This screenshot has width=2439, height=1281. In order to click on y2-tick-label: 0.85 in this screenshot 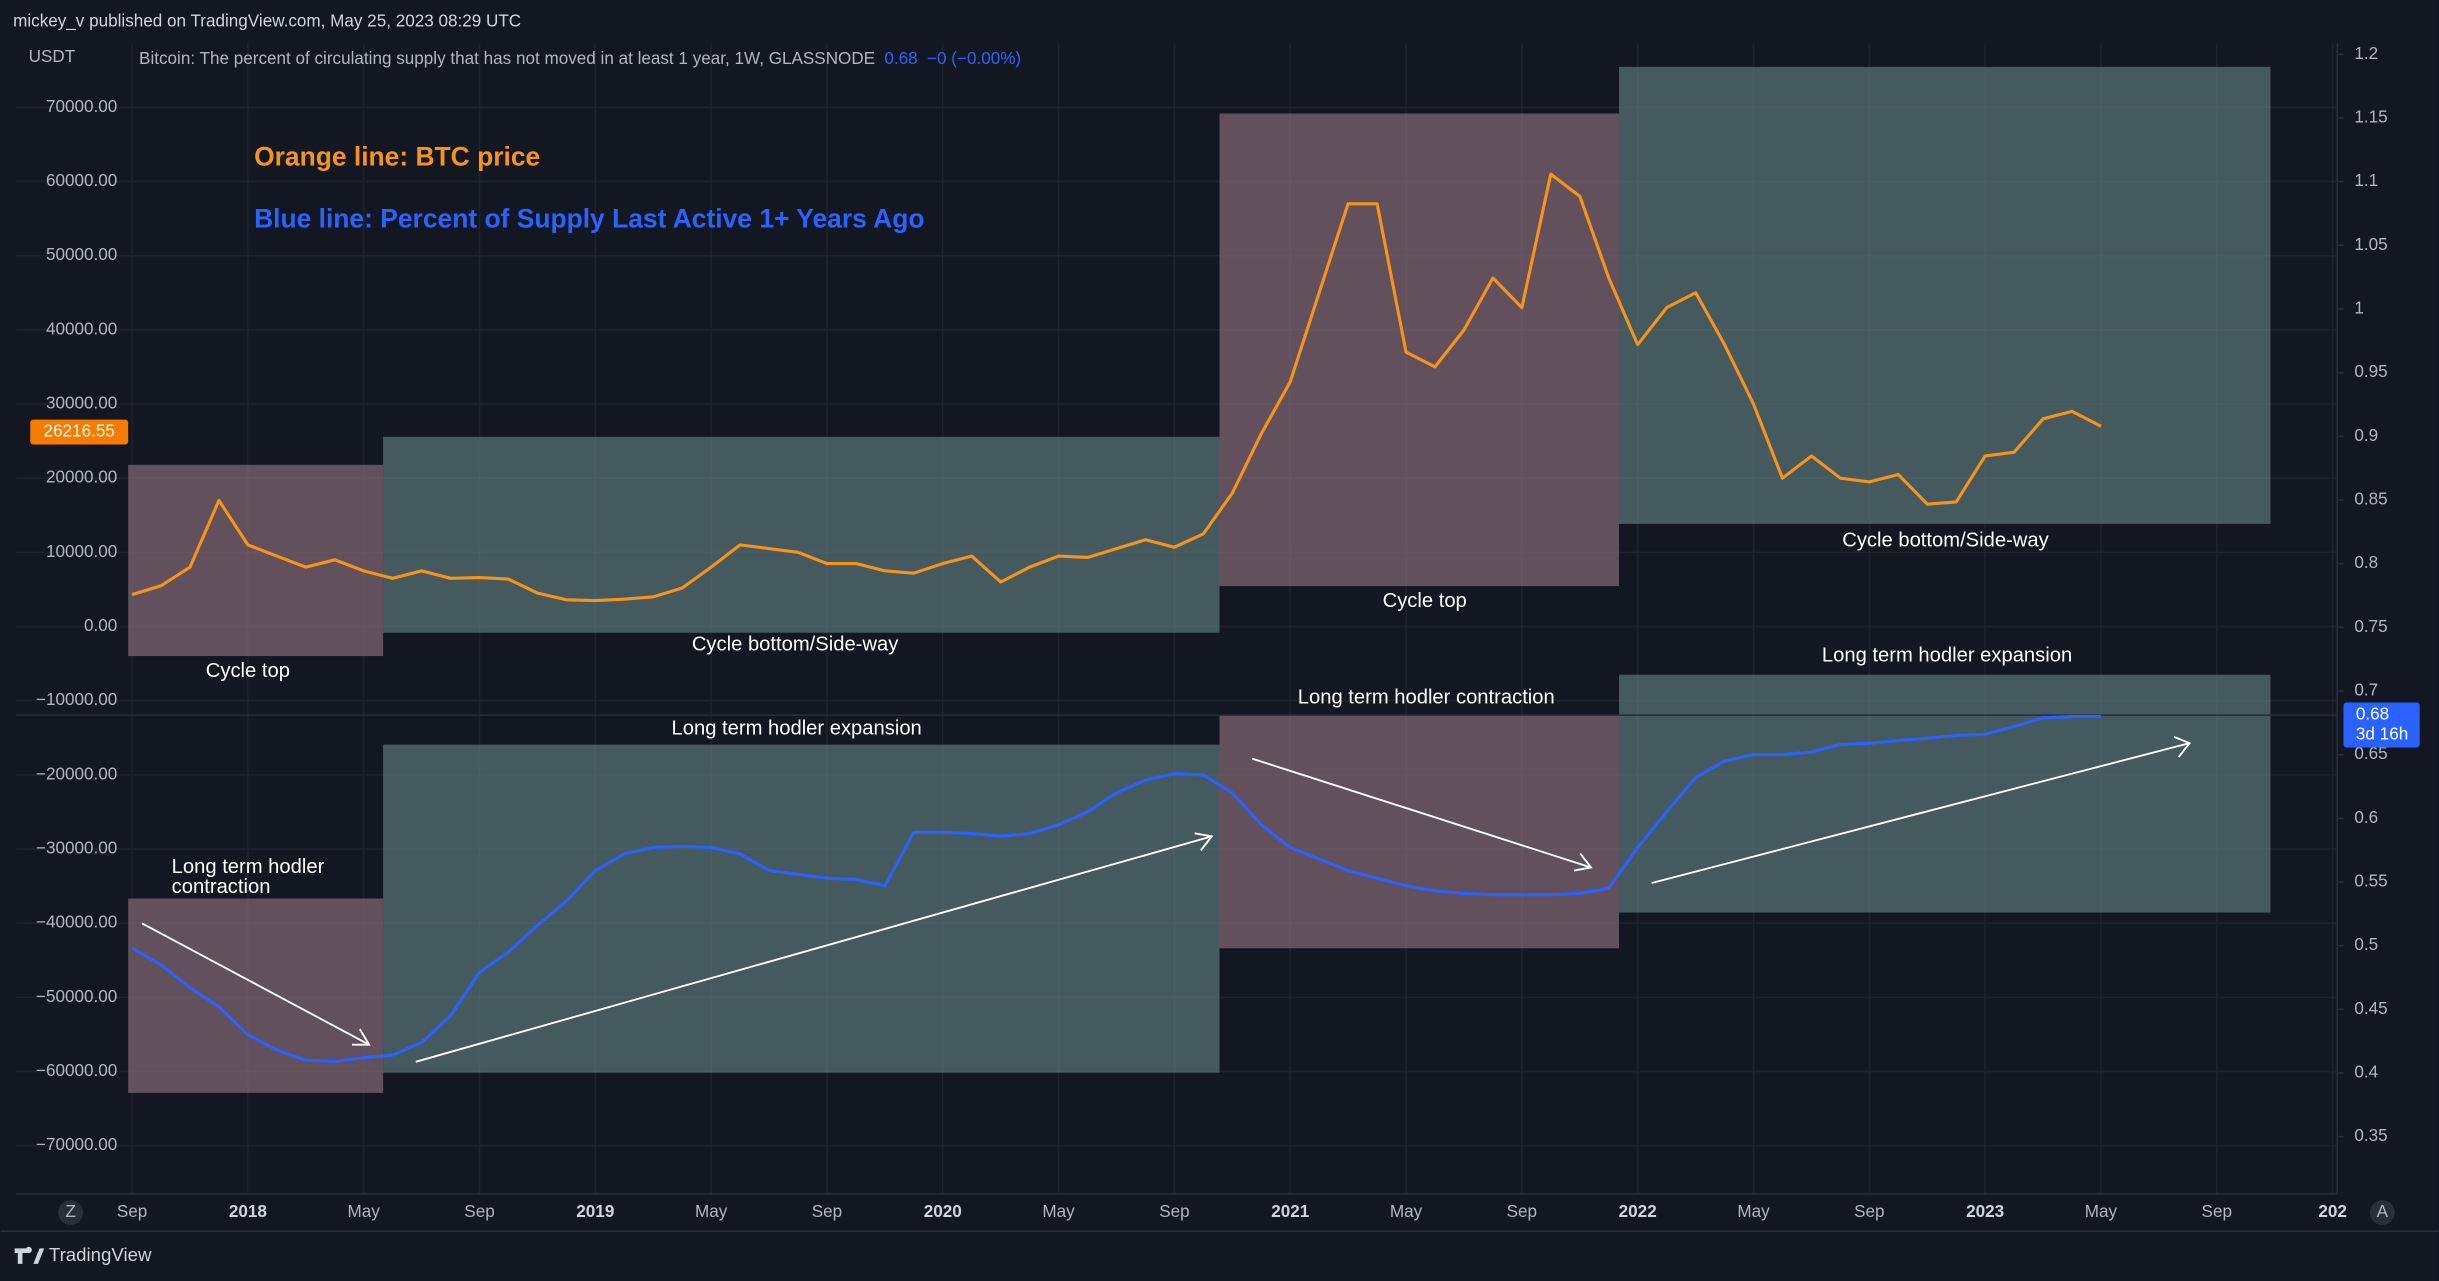, I will do `click(2370, 499)`.